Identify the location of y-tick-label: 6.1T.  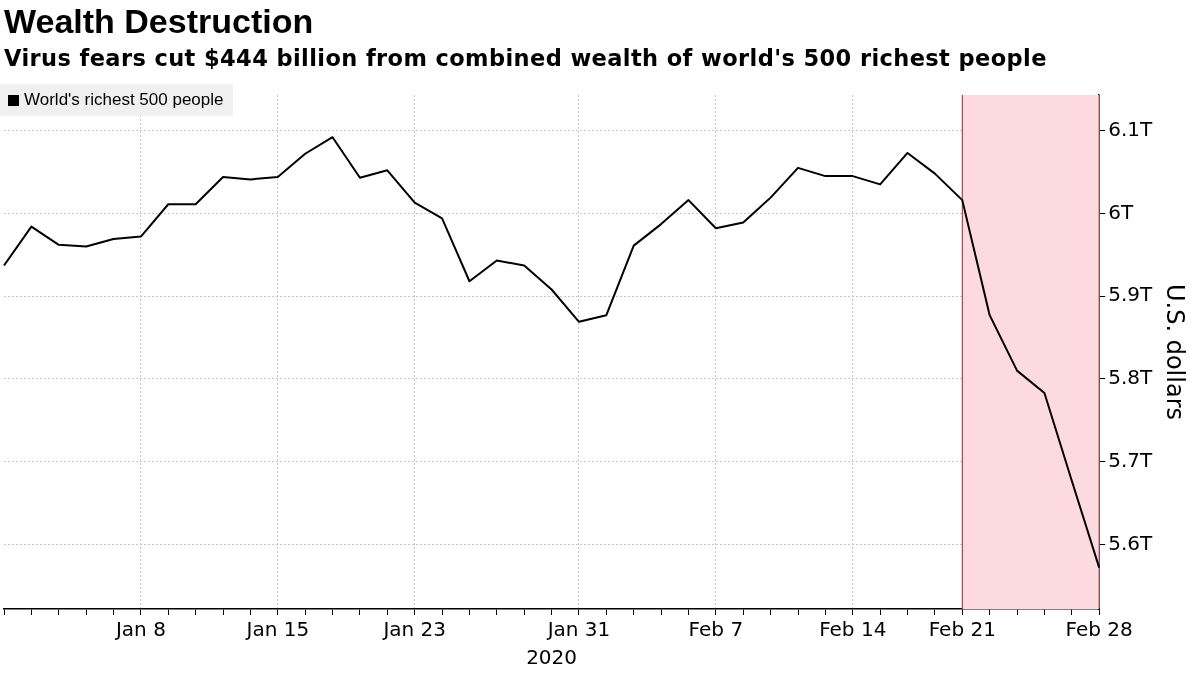
(1130, 128).